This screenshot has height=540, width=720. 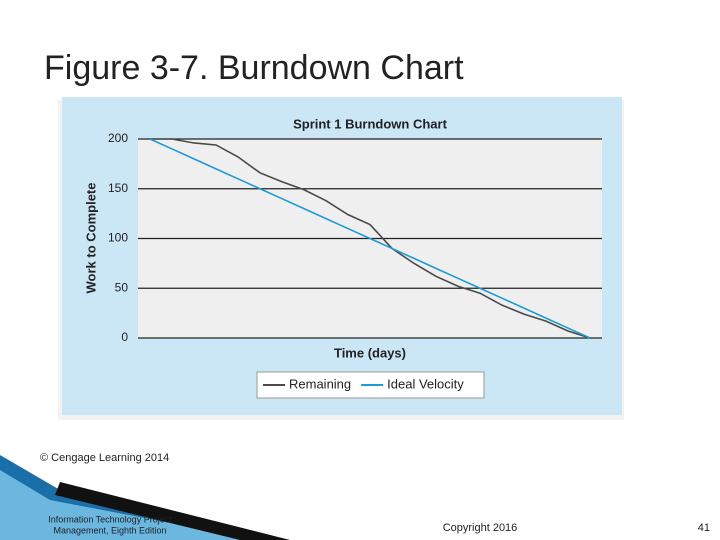 What do you see at coordinates (172, 511) in the screenshot?
I see `decor-stripe` at bounding box center [172, 511].